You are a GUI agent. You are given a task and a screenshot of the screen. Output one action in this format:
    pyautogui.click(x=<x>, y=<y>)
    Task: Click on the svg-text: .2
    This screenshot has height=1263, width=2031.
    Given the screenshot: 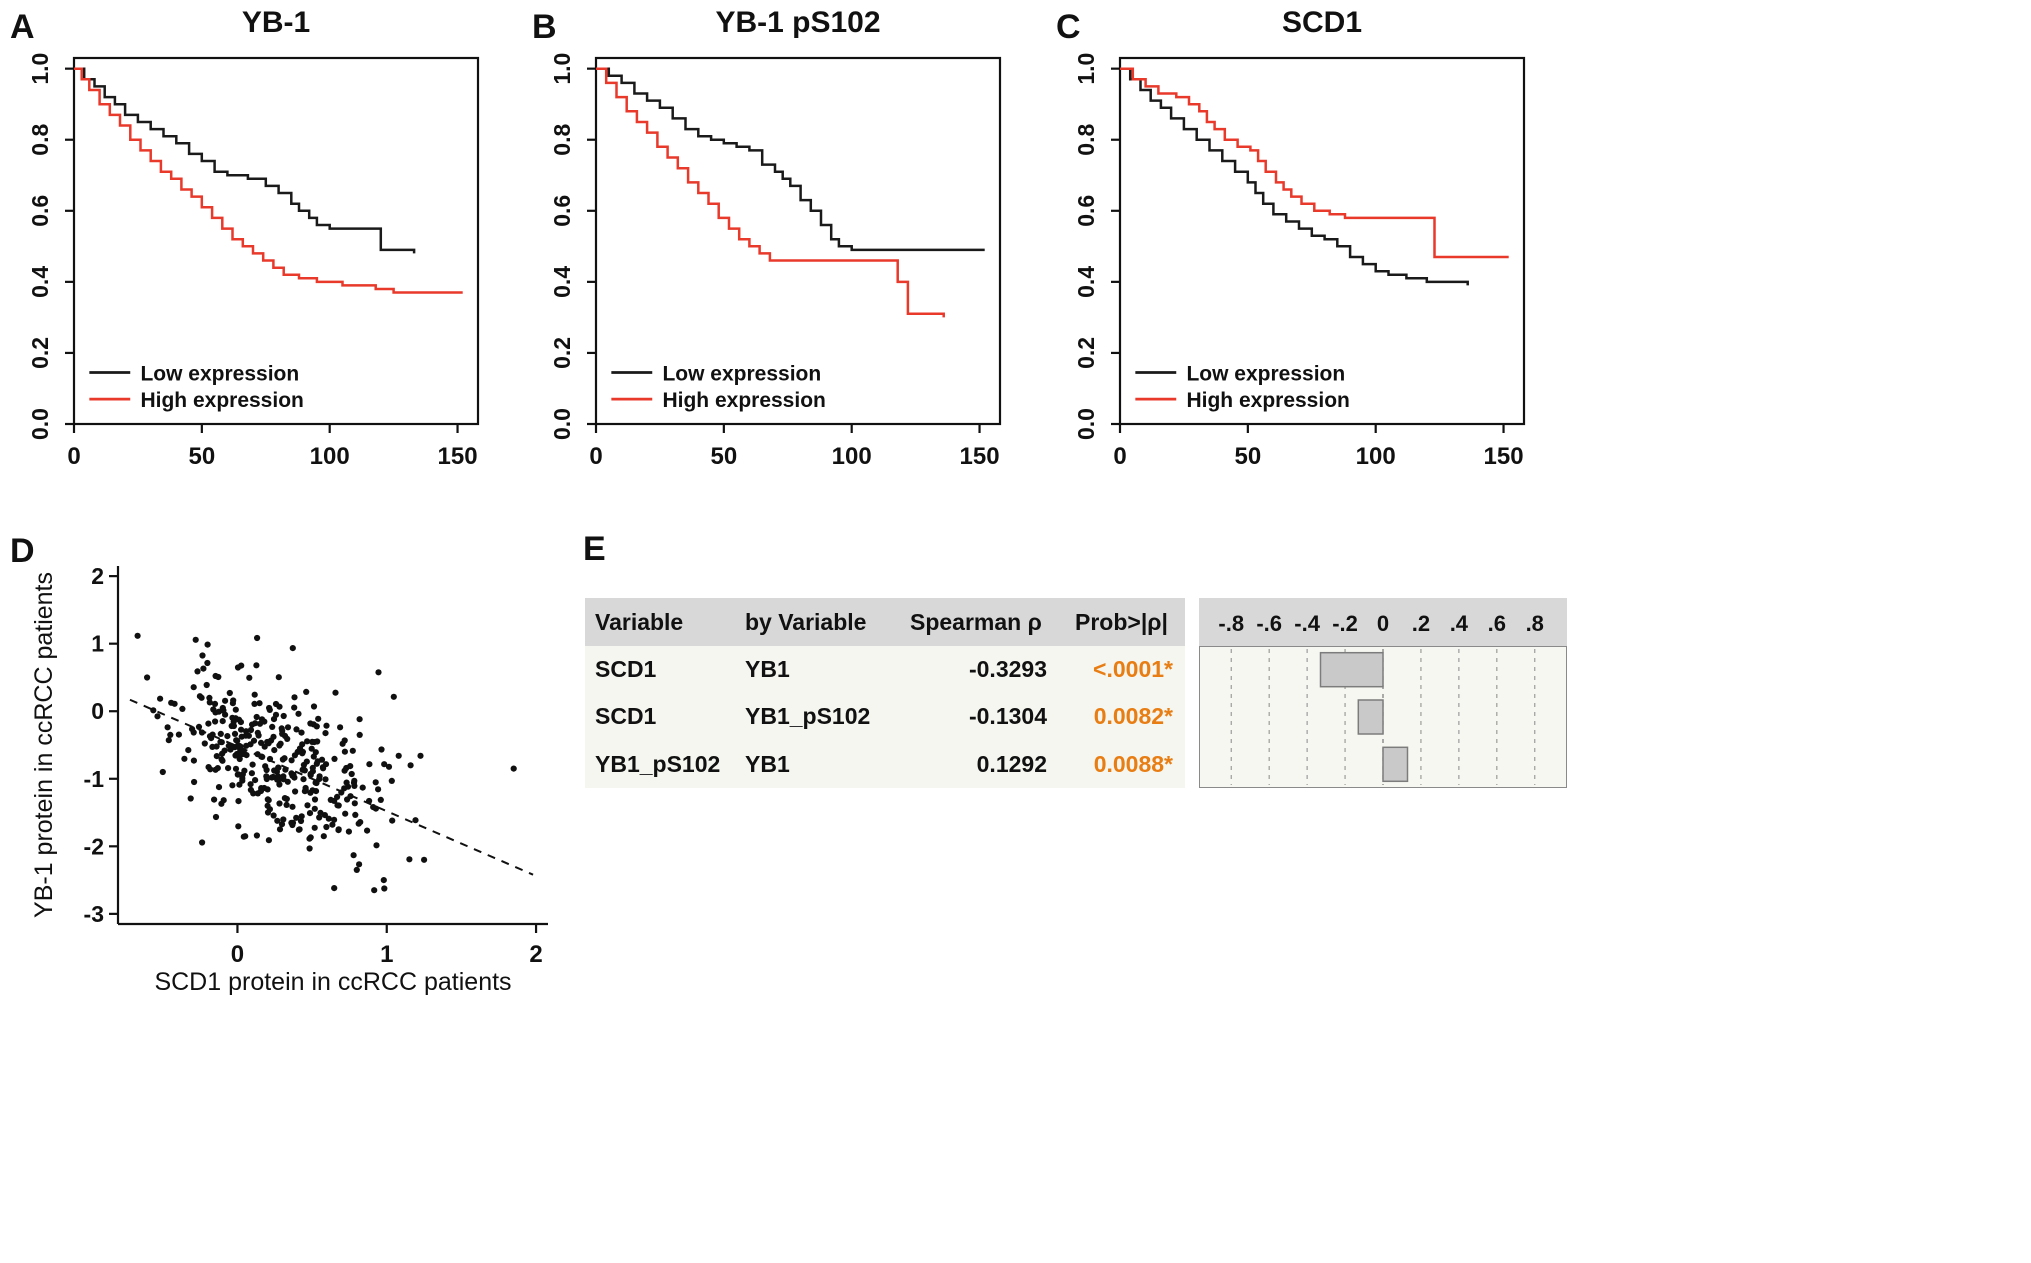 What is the action you would take?
    pyautogui.click(x=1421, y=623)
    